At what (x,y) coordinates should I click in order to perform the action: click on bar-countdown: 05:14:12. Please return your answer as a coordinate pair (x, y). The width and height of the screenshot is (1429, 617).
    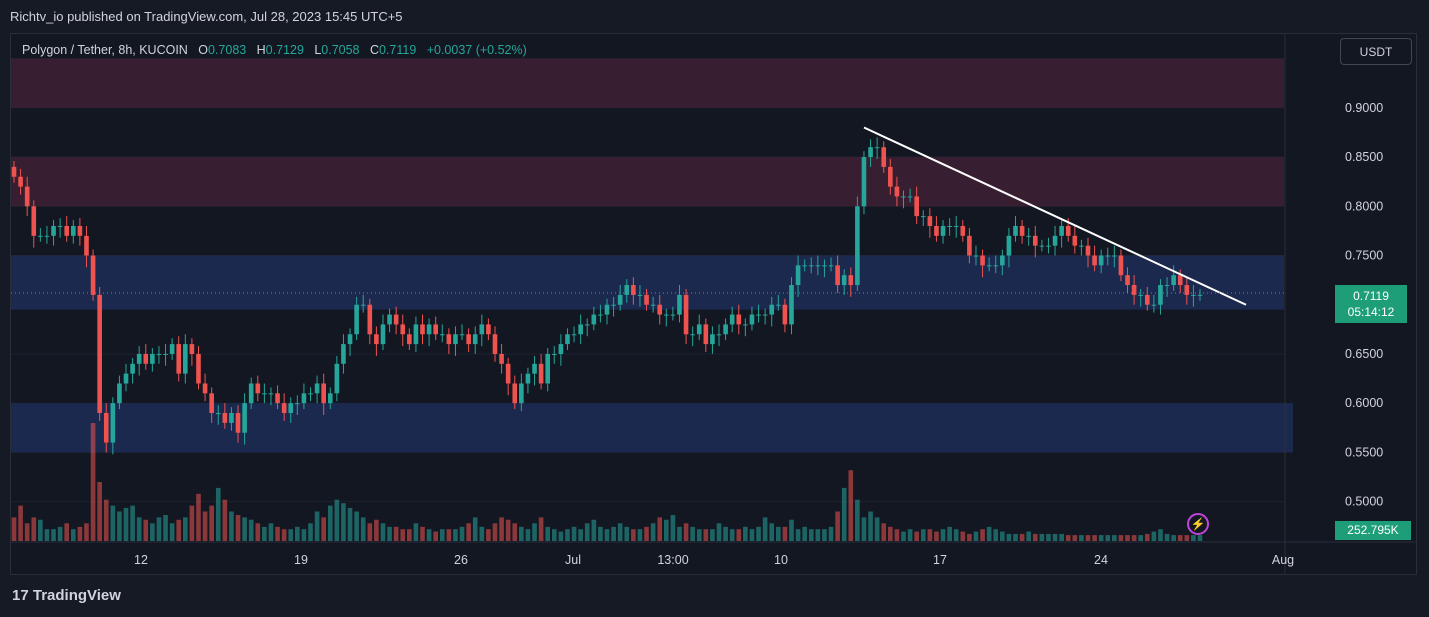
    Looking at the image, I should click on (1371, 312).